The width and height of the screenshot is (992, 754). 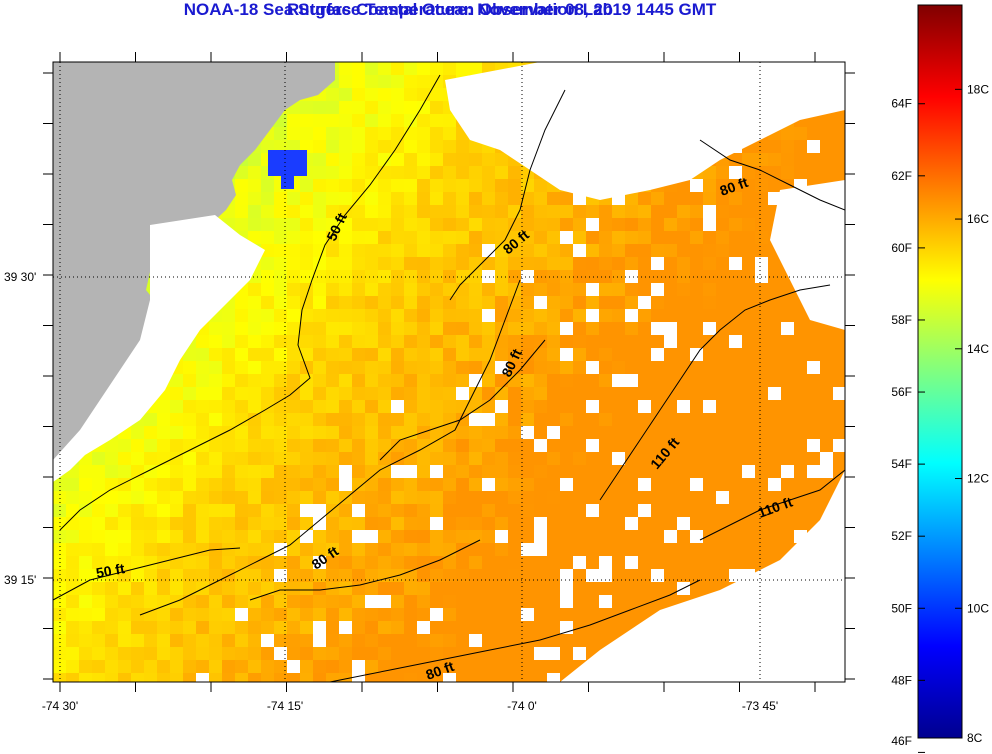 What do you see at coordinates (515, 630) in the screenshot?
I see `contour-80ft-south` at bounding box center [515, 630].